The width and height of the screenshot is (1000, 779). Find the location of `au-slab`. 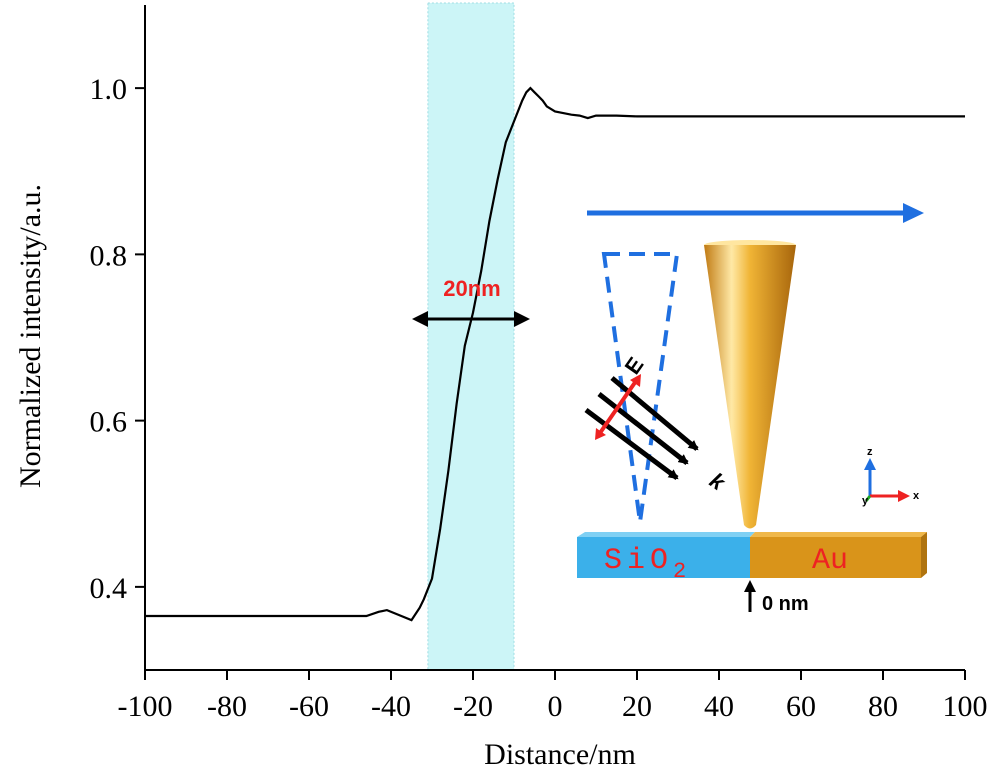

au-slab is located at coordinates (835, 557).